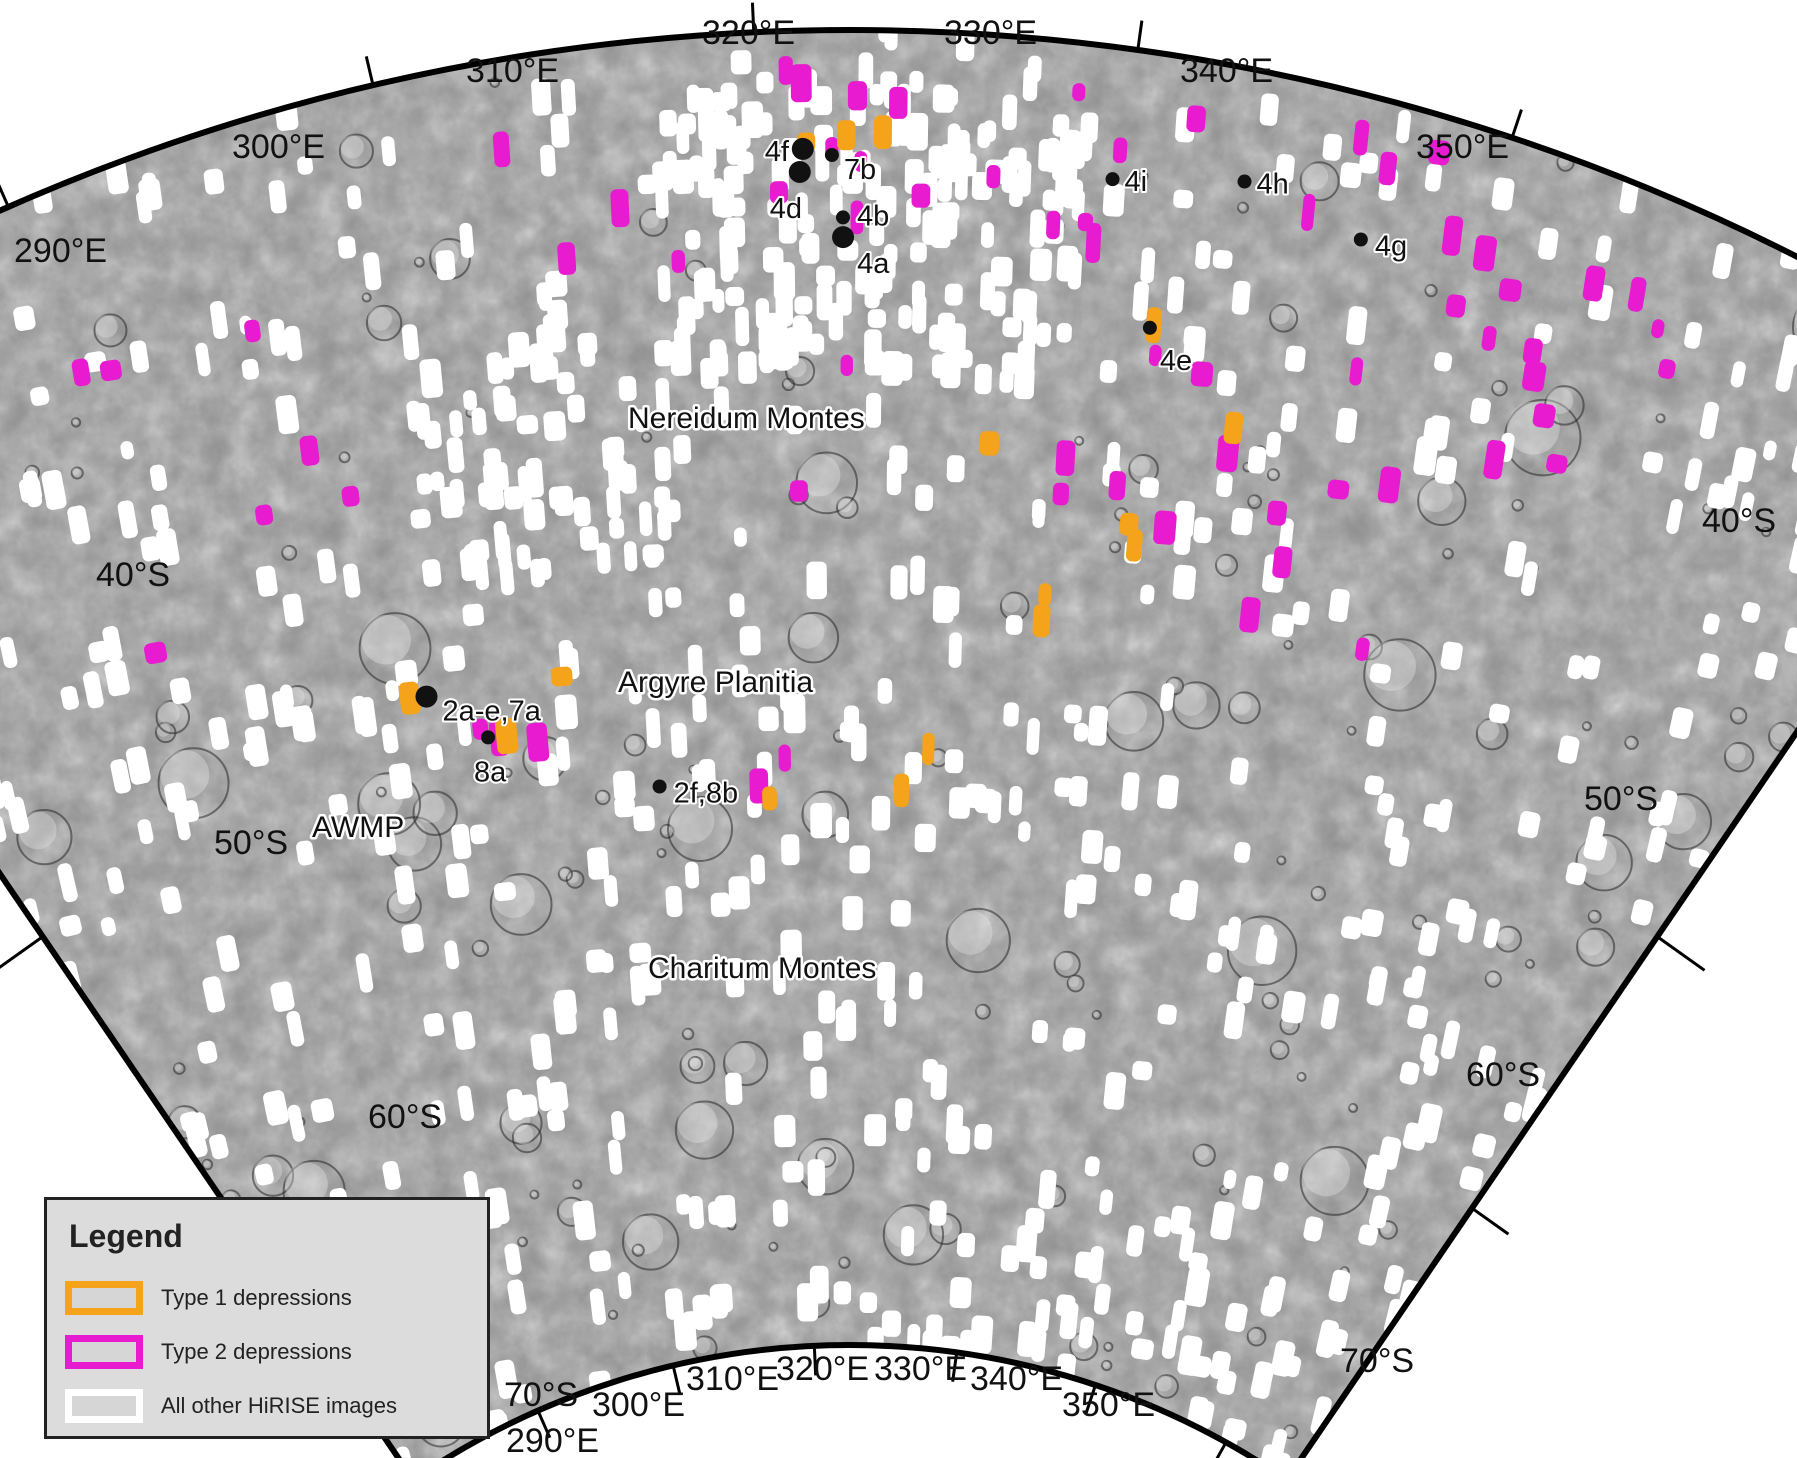 This screenshot has width=1797, height=1458. Describe the element at coordinates (1681, 953) in the screenshot. I see `lat-tick-right` at that location.